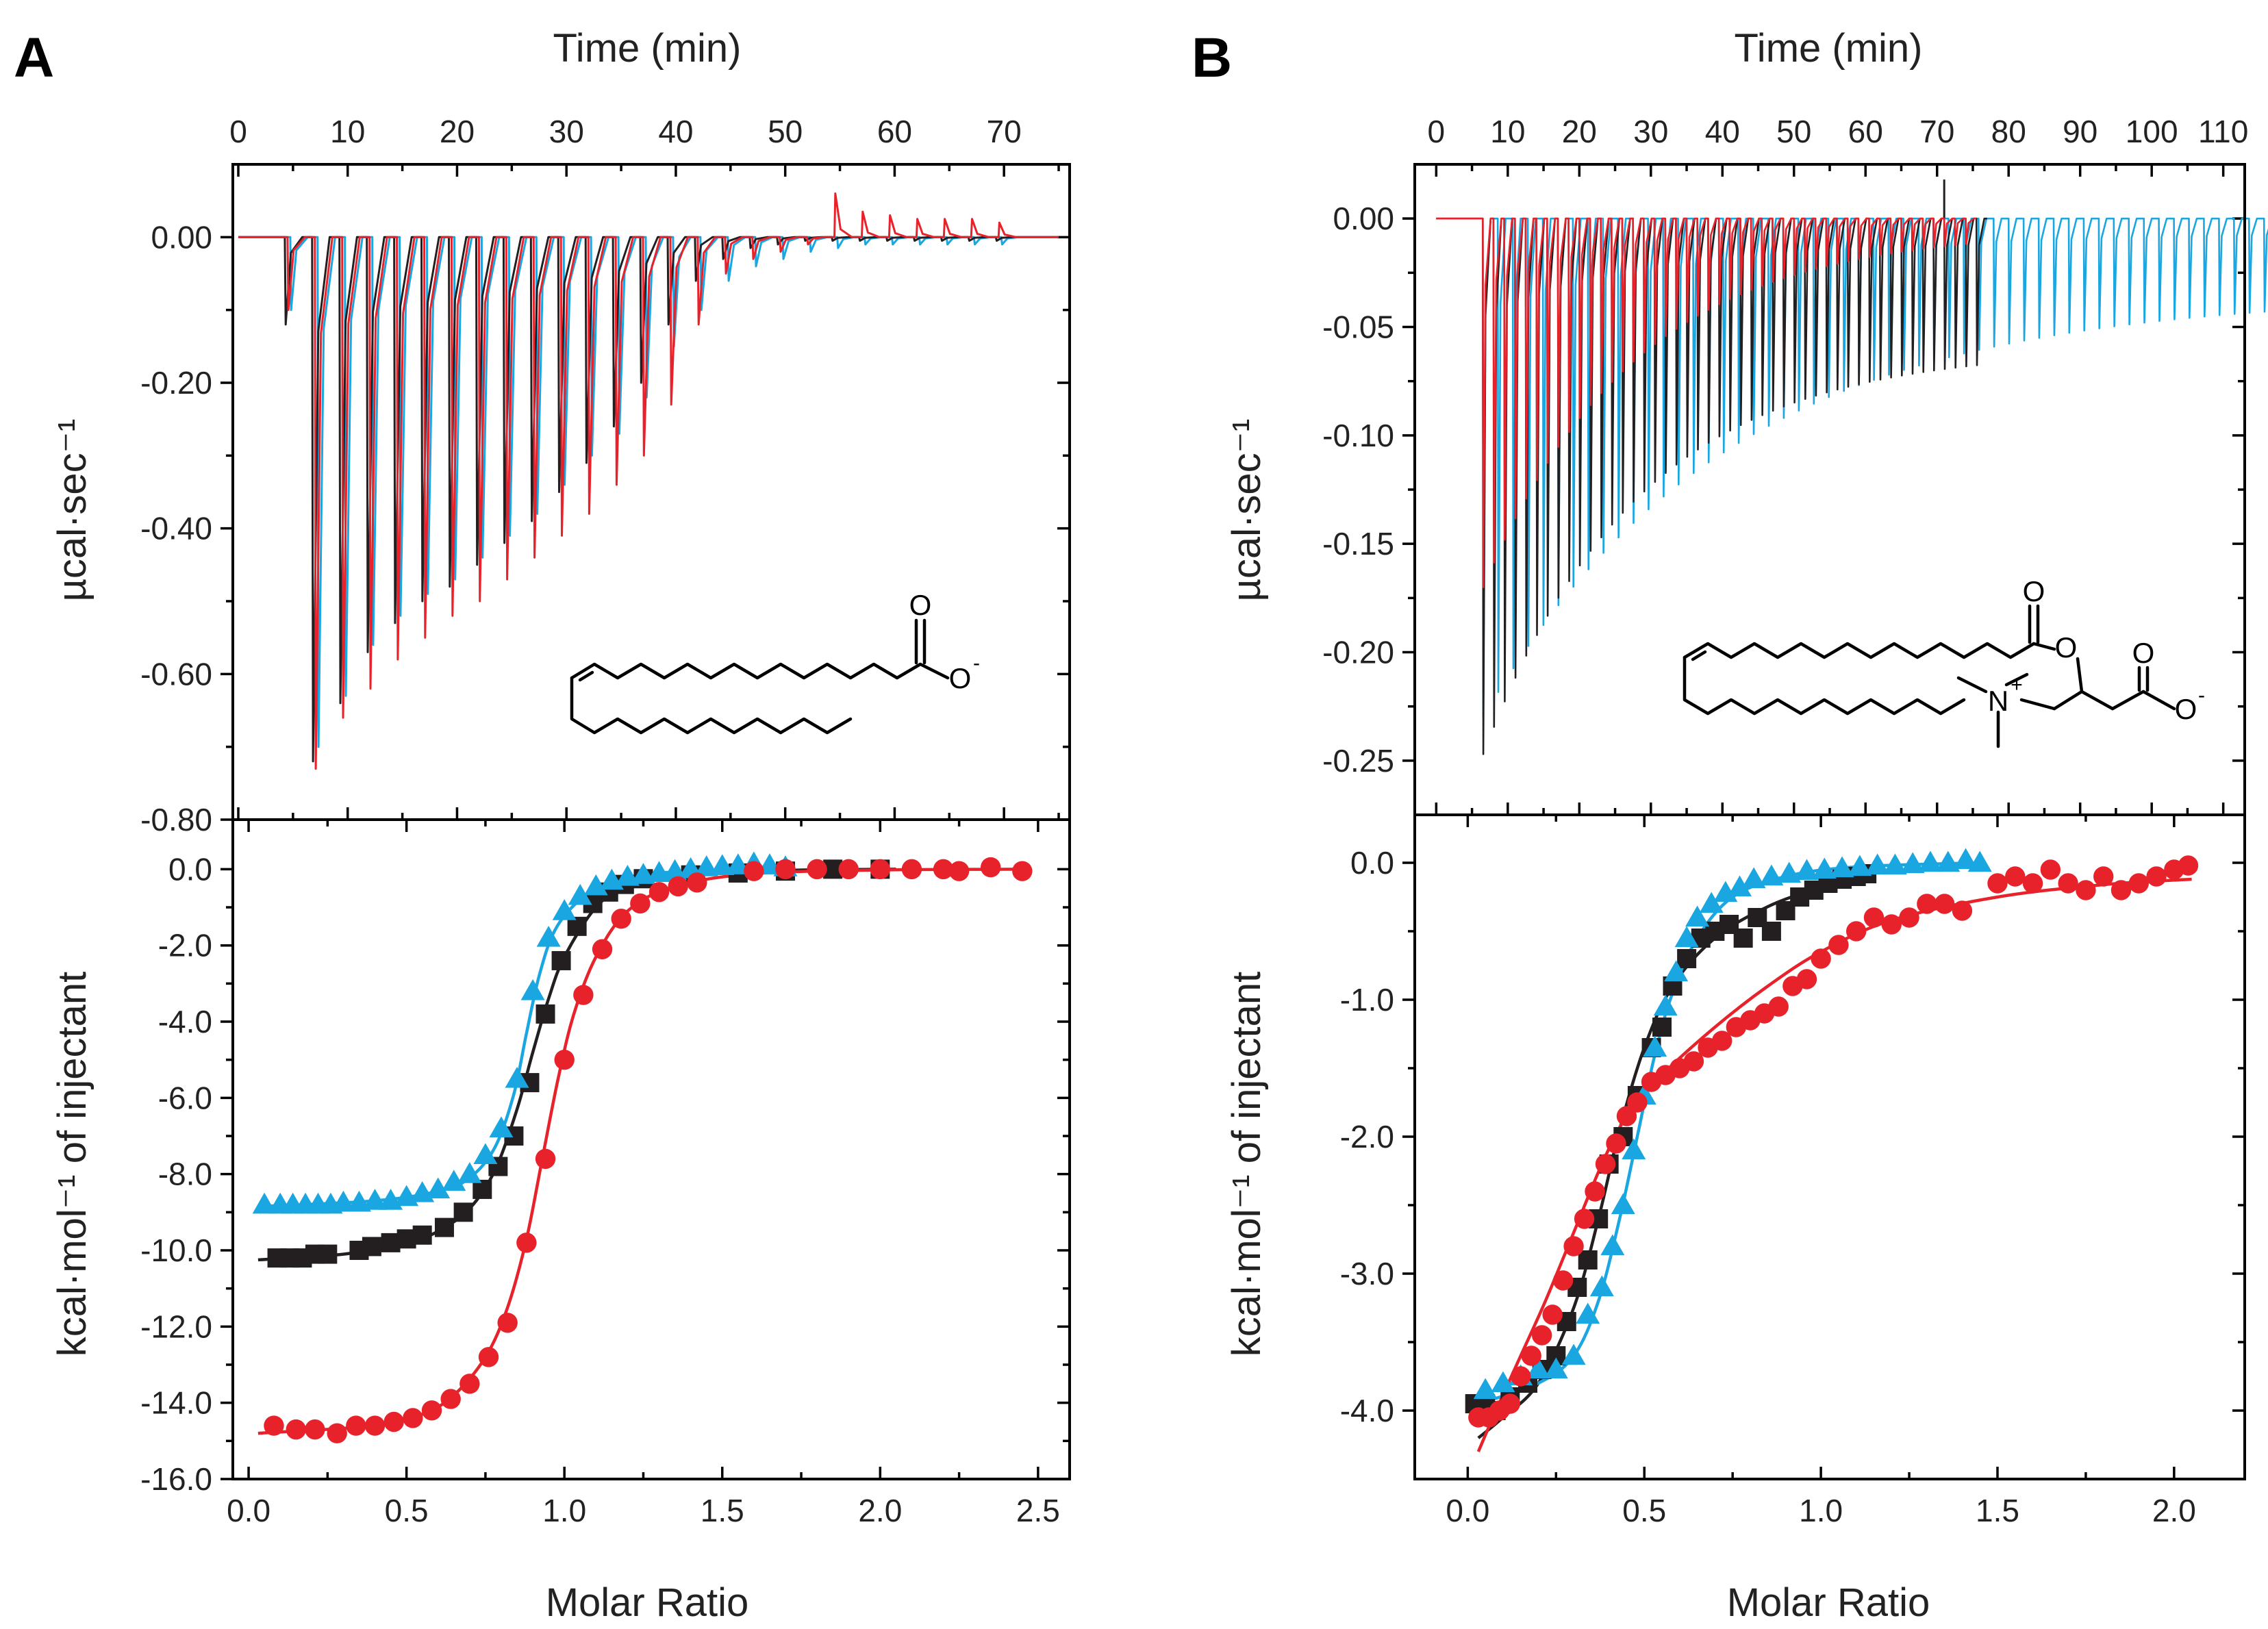  I want to click on panel-b-fit-x-tick-label: 0.0, so click(1467, 1510).